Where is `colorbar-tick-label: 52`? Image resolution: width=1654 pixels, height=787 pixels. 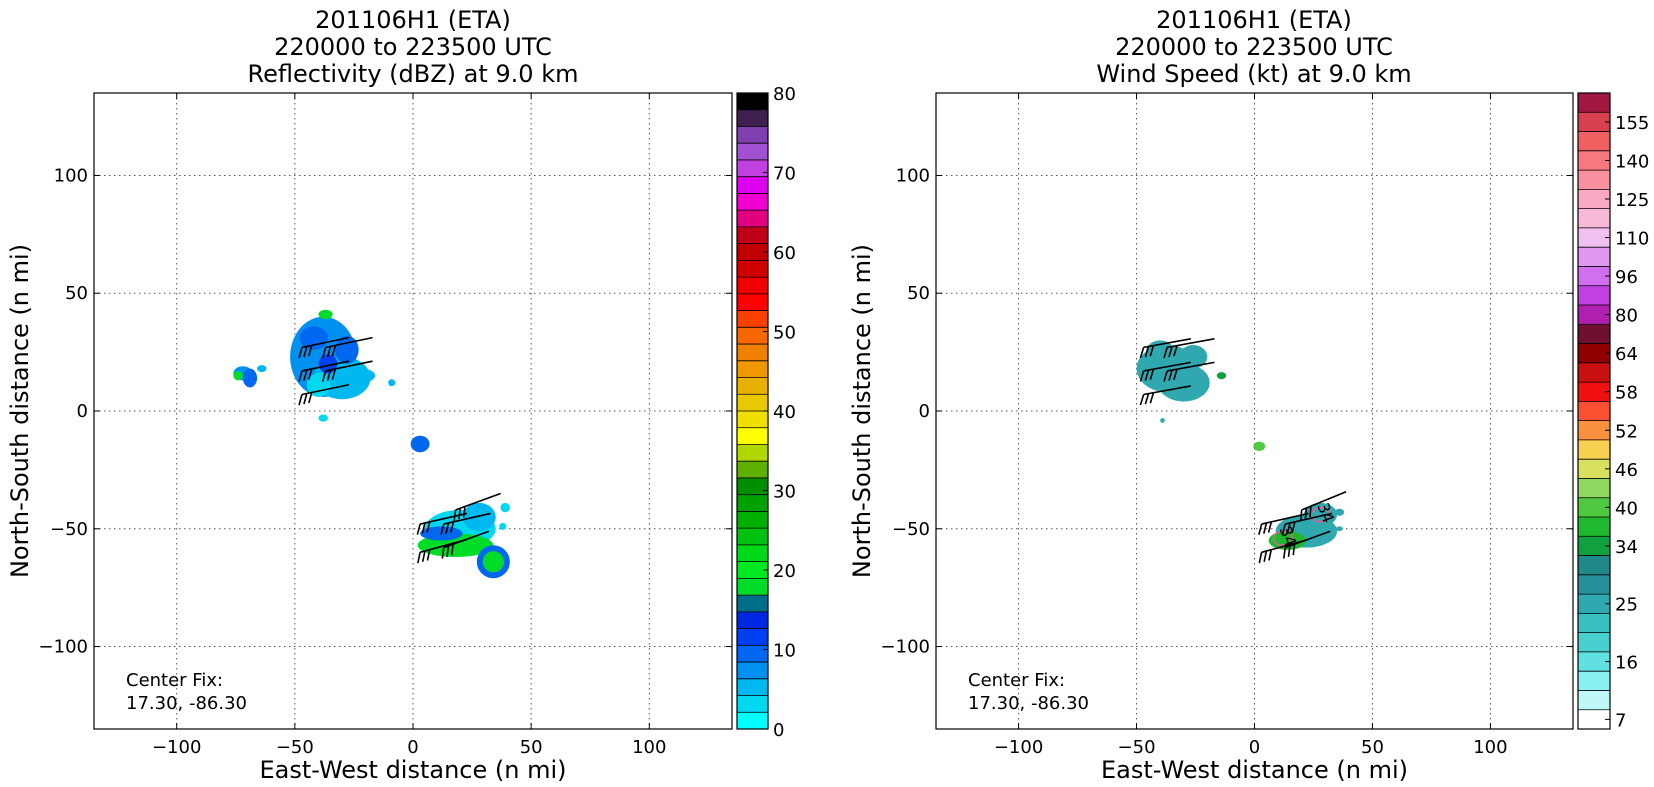 colorbar-tick-label: 52 is located at coordinates (1626, 431).